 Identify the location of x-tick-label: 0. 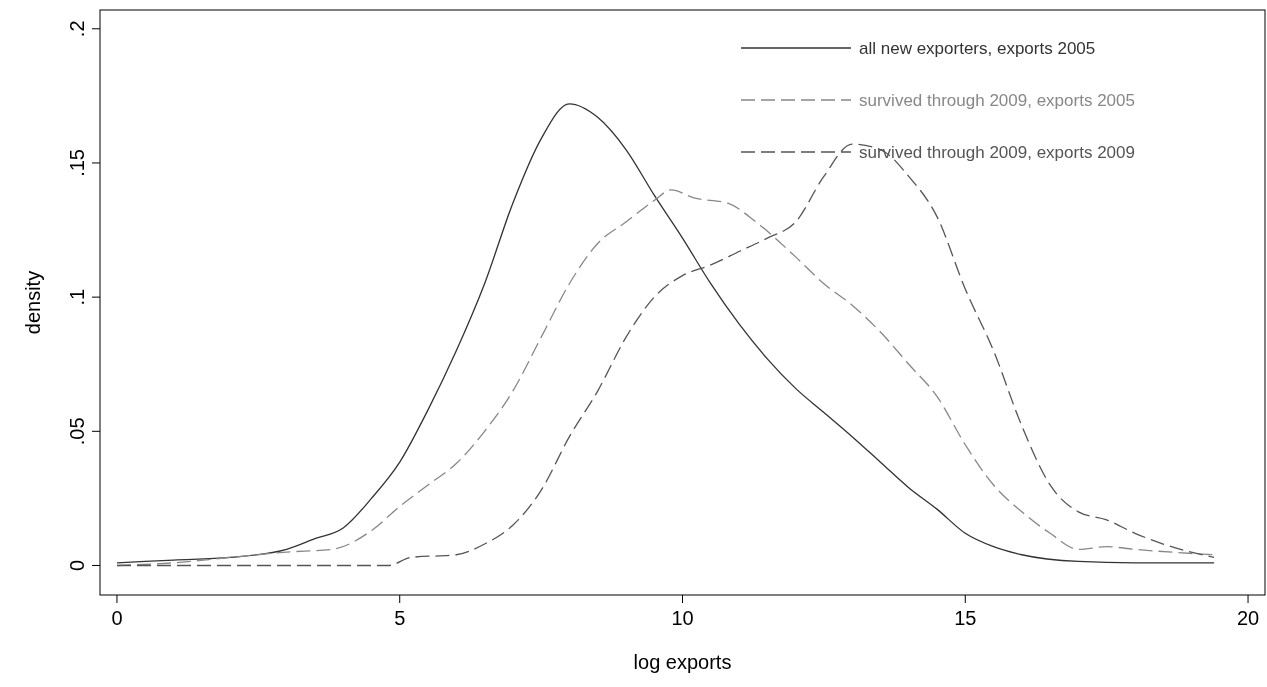
(117, 618).